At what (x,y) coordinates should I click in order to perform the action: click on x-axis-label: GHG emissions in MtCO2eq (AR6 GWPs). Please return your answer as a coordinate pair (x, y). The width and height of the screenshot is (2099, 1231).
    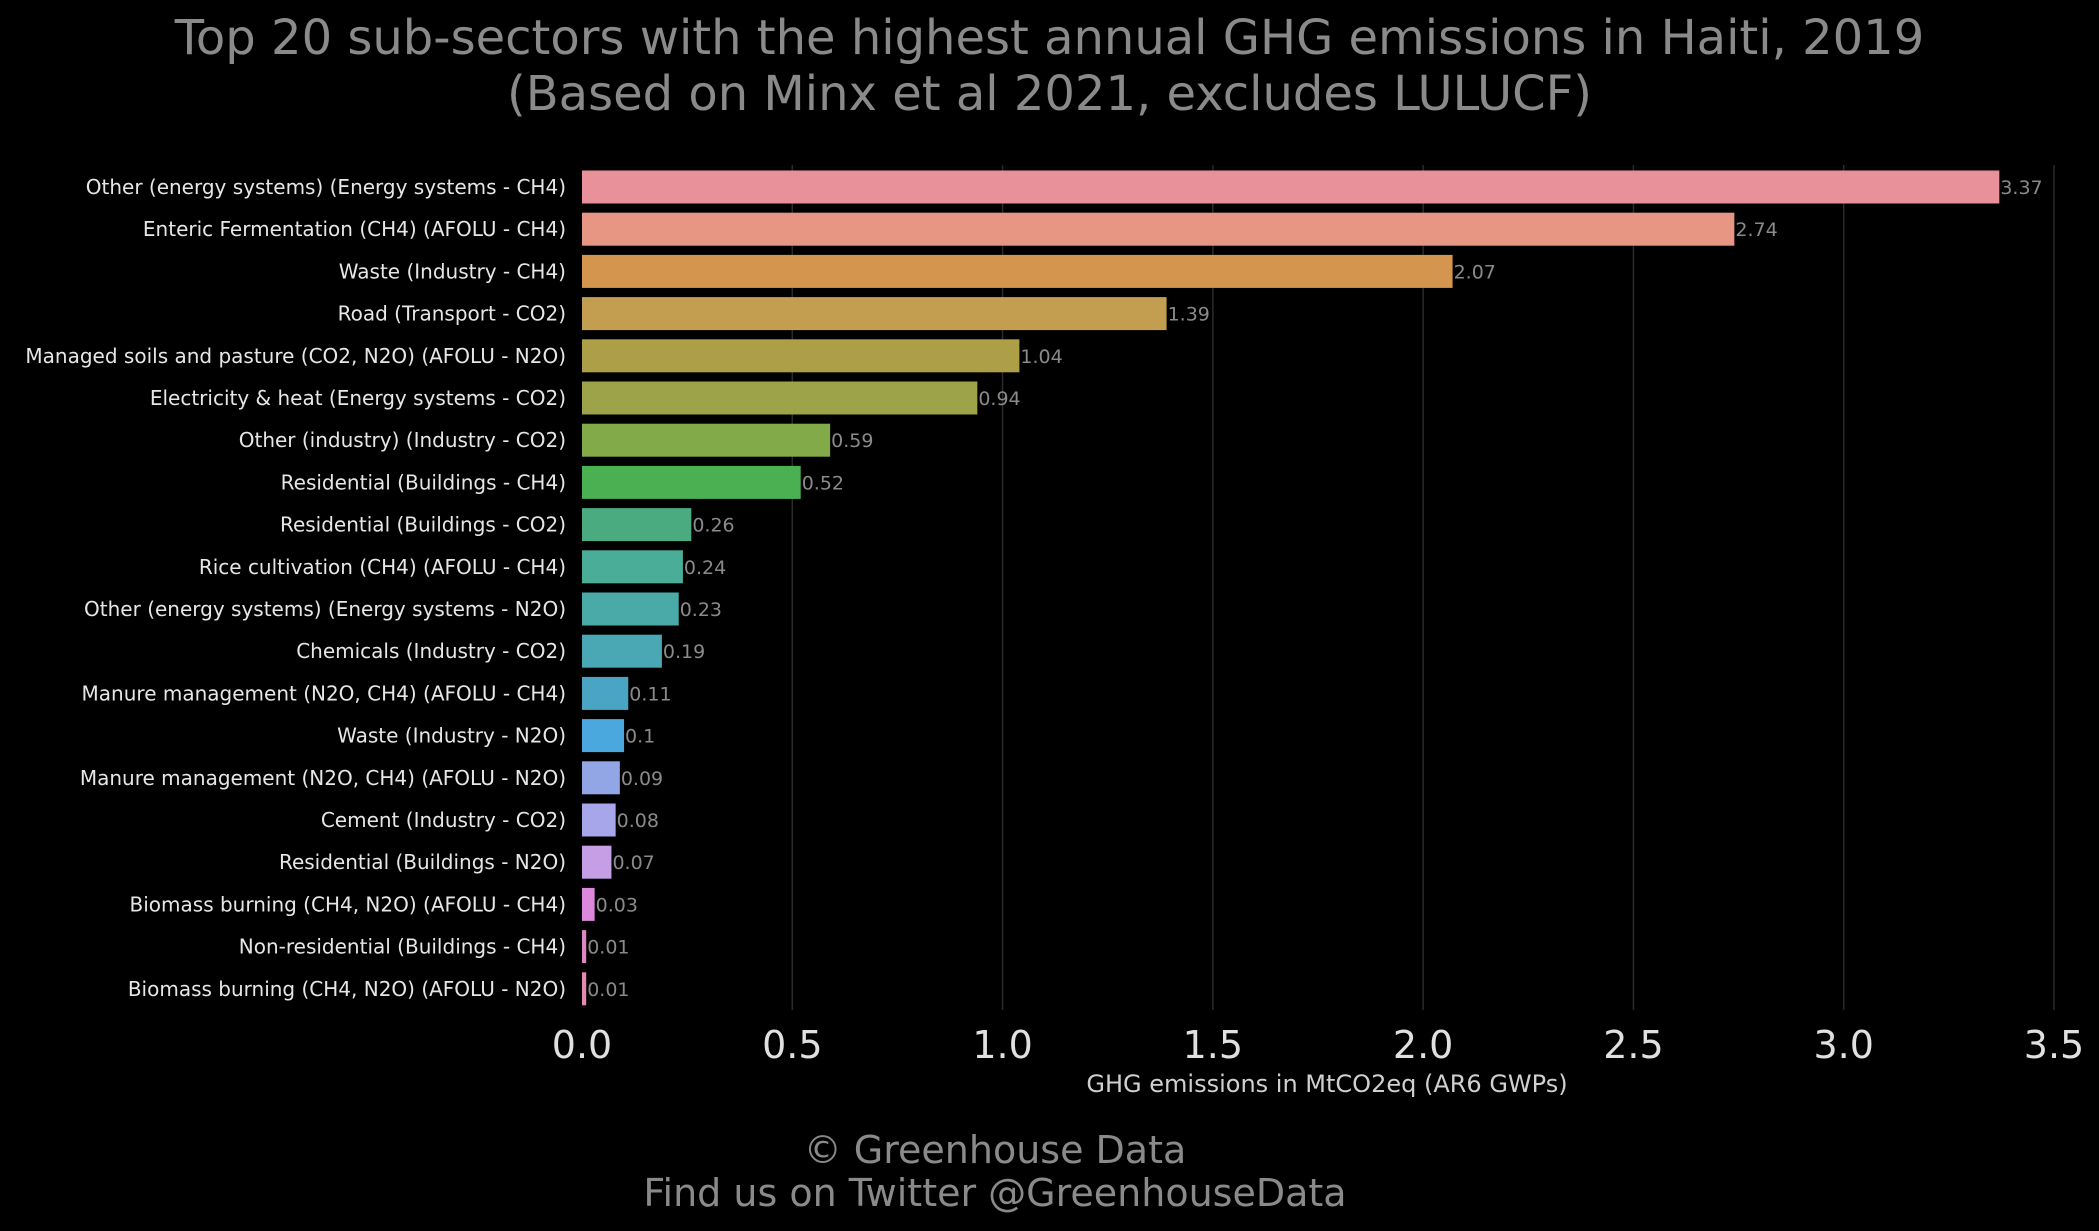
    Looking at the image, I should click on (1326, 1084).